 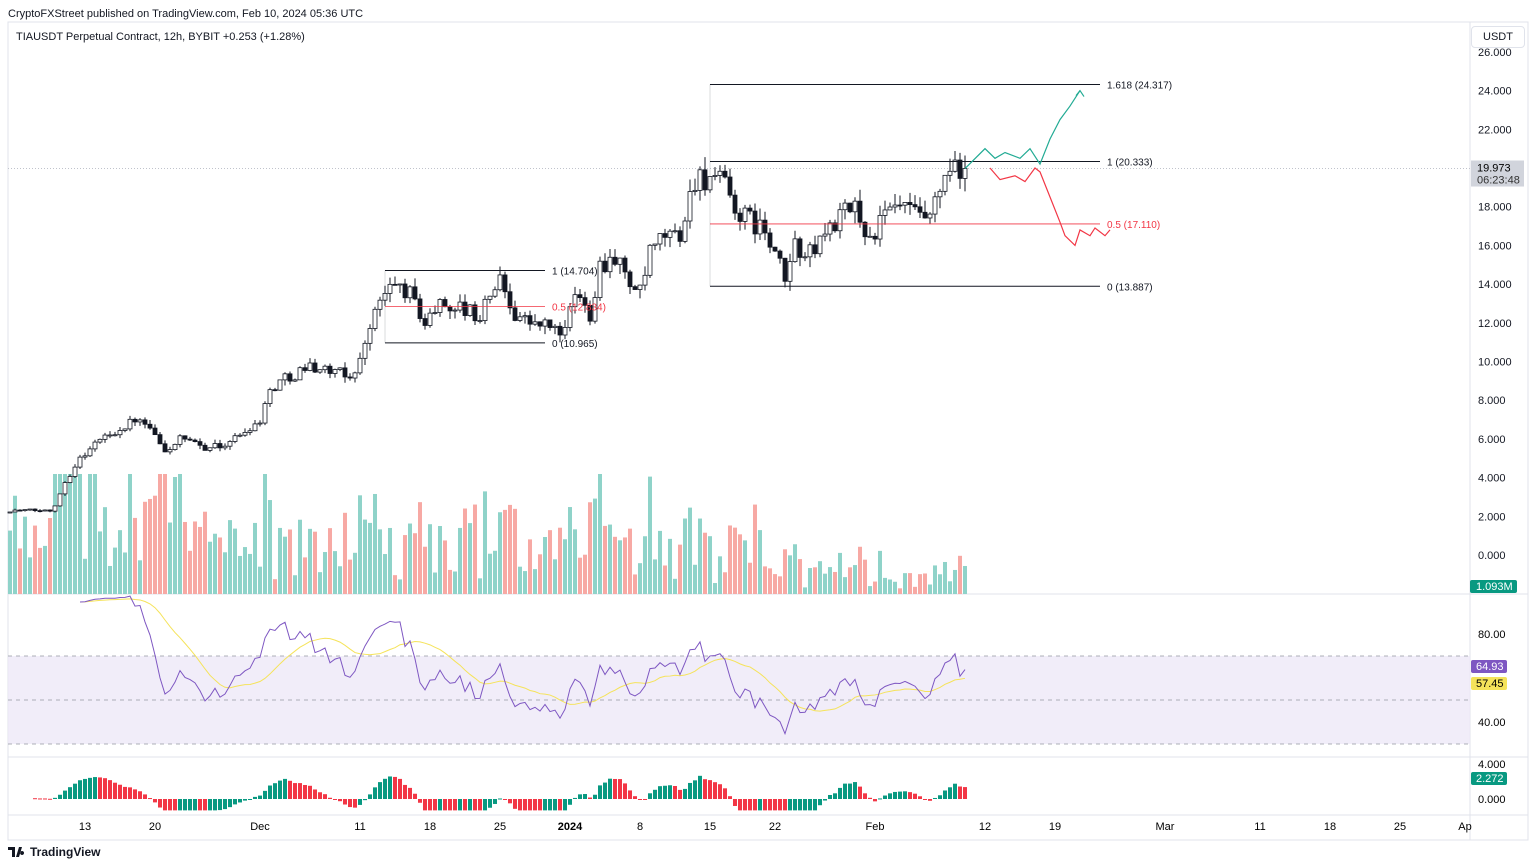 What do you see at coordinates (1498, 37) in the screenshot?
I see `currency-button: USDT` at bounding box center [1498, 37].